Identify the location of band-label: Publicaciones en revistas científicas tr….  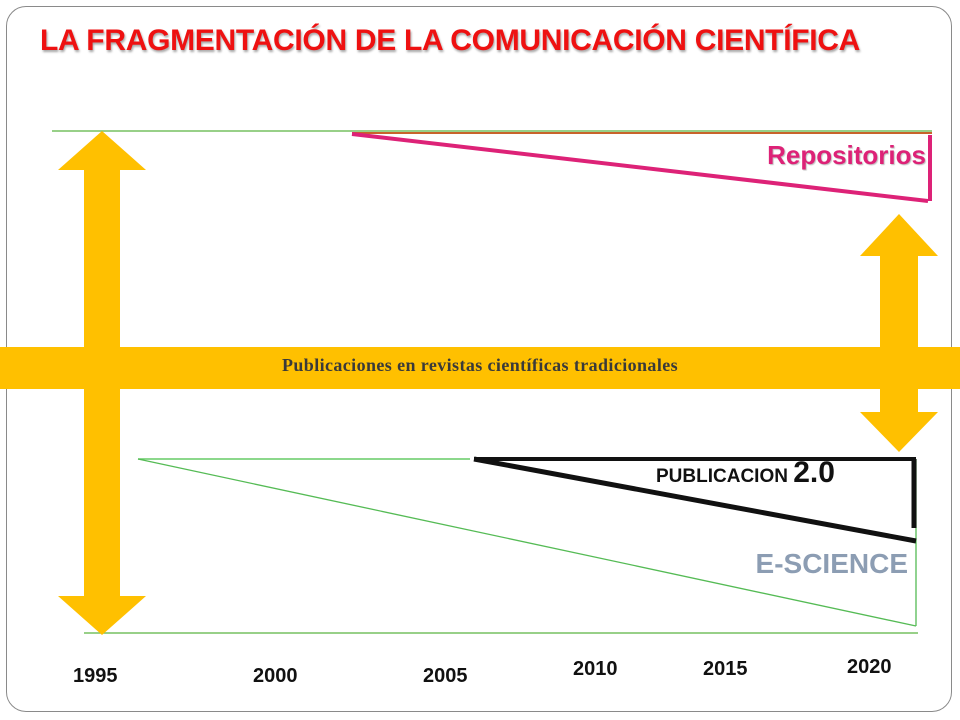
(480, 365).